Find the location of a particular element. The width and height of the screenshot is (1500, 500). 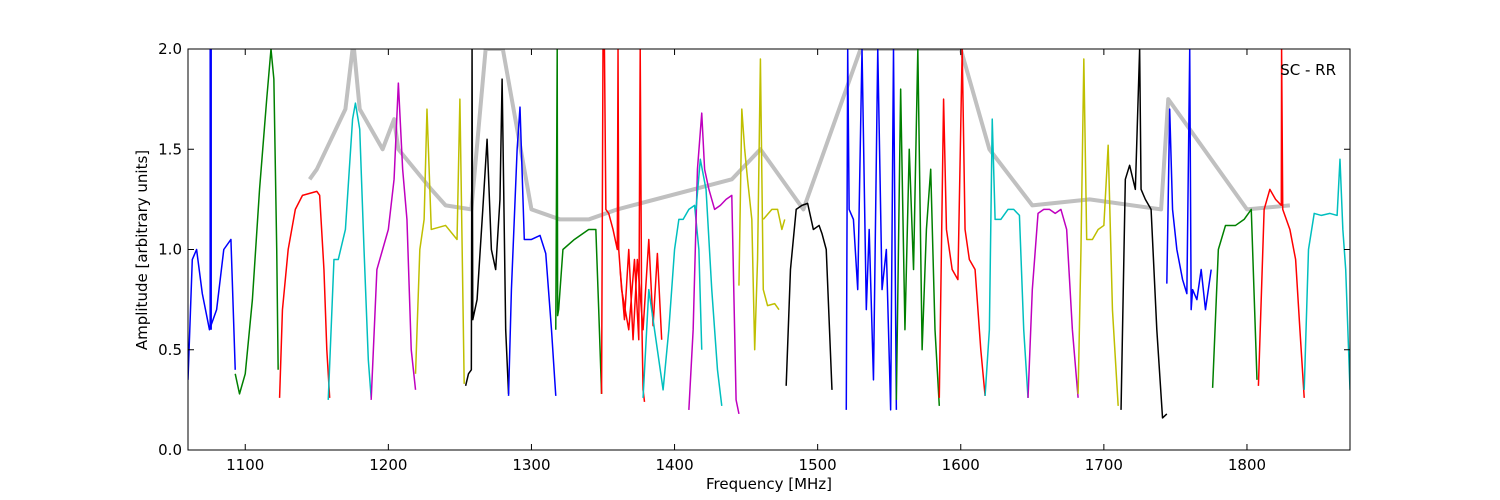

x-tick-label: 1100 is located at coordinates (245, 465).